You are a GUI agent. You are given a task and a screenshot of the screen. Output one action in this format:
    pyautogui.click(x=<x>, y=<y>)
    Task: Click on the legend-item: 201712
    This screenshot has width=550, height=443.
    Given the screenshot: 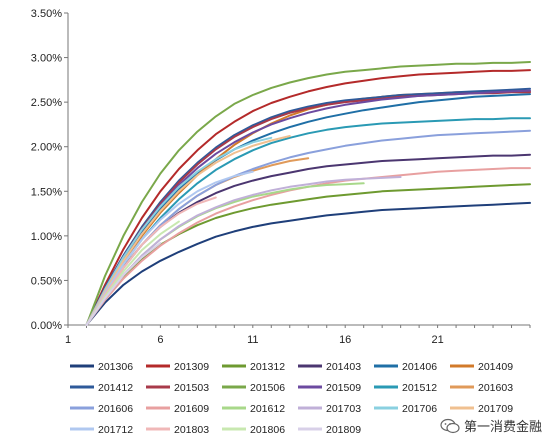 What is the action you would take?
    pyautogui.click(x=101, y=430)
    